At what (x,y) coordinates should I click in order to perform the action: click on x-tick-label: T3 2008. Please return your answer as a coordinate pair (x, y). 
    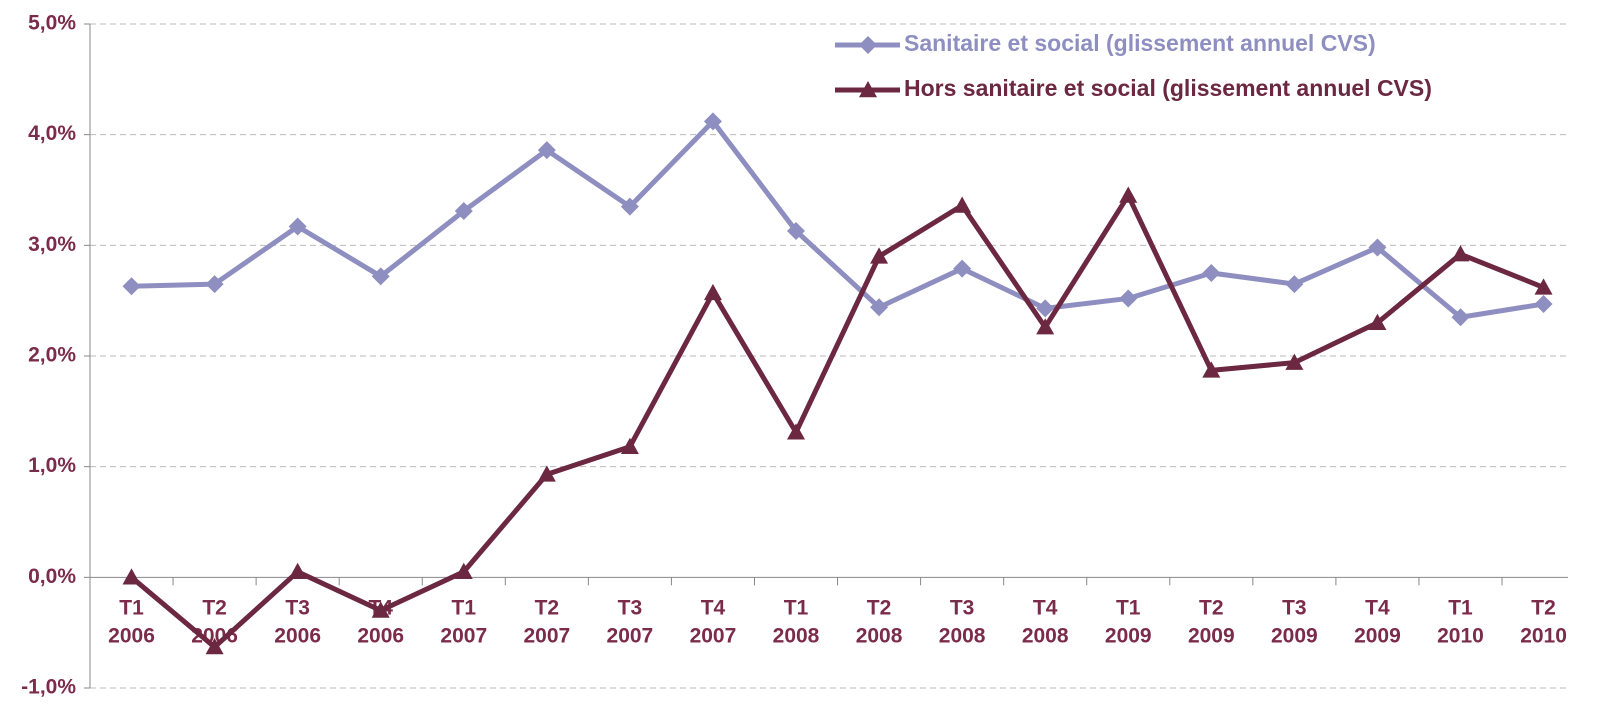
    Looking at the image, I should click on (962, 621).